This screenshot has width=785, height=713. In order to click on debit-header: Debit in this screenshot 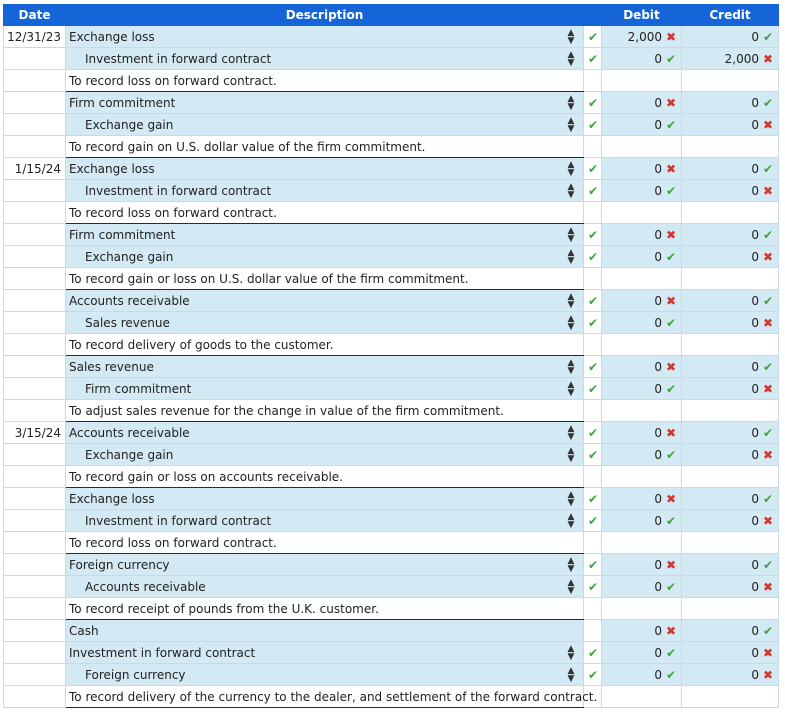, I will do `click(641, 15)`.